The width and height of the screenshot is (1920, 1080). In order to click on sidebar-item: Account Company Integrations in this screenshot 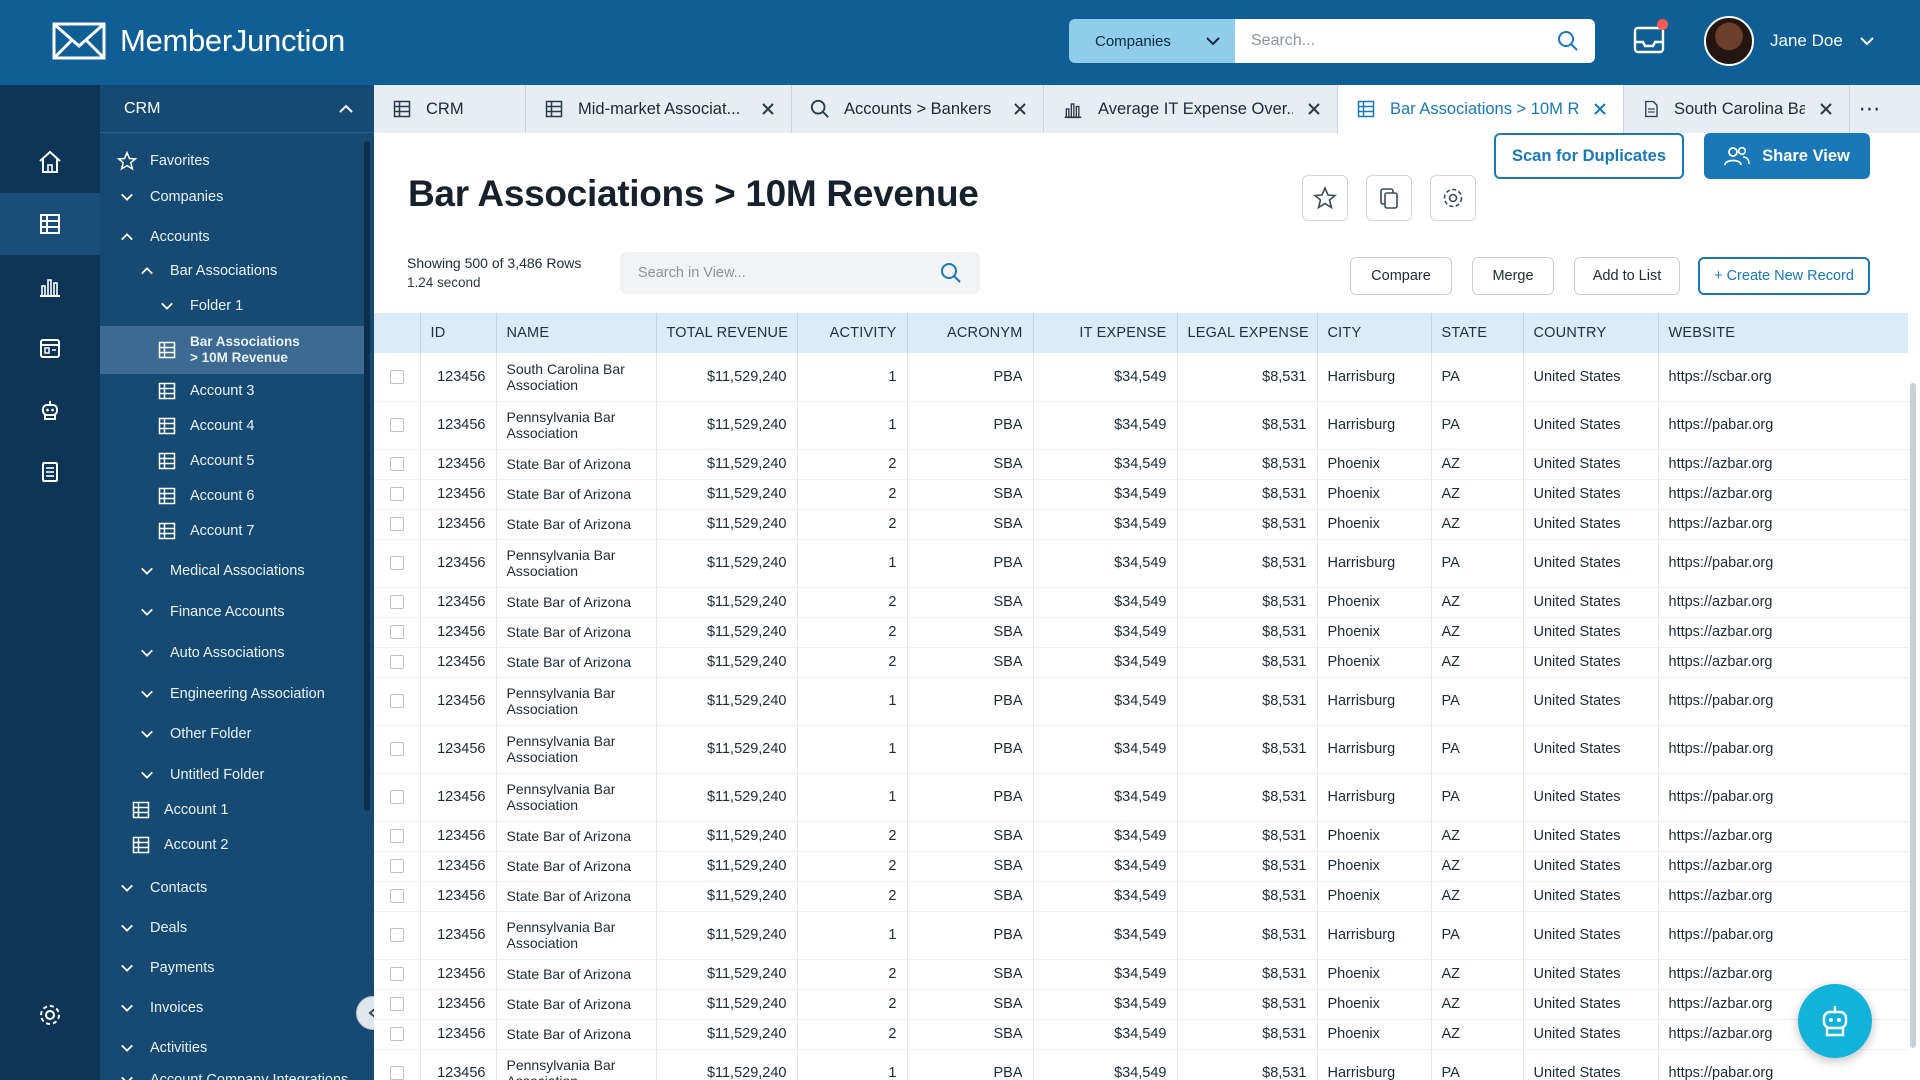, I will do `click(232, 1072)`.